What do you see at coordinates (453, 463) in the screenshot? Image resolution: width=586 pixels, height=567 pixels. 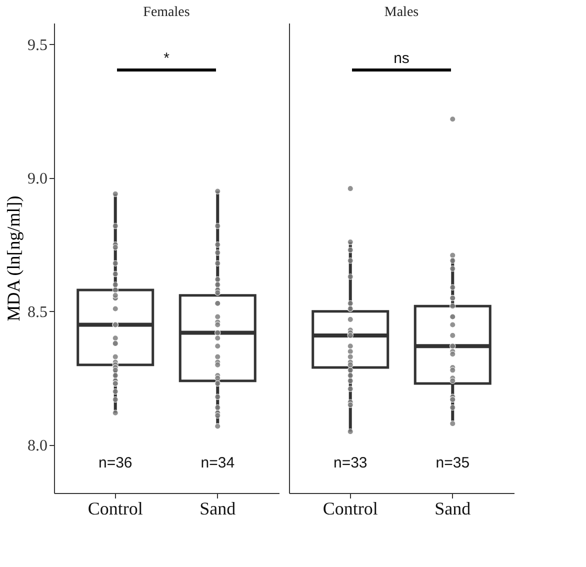 I see `annotation: n=35` at bounding box center [453, 463].